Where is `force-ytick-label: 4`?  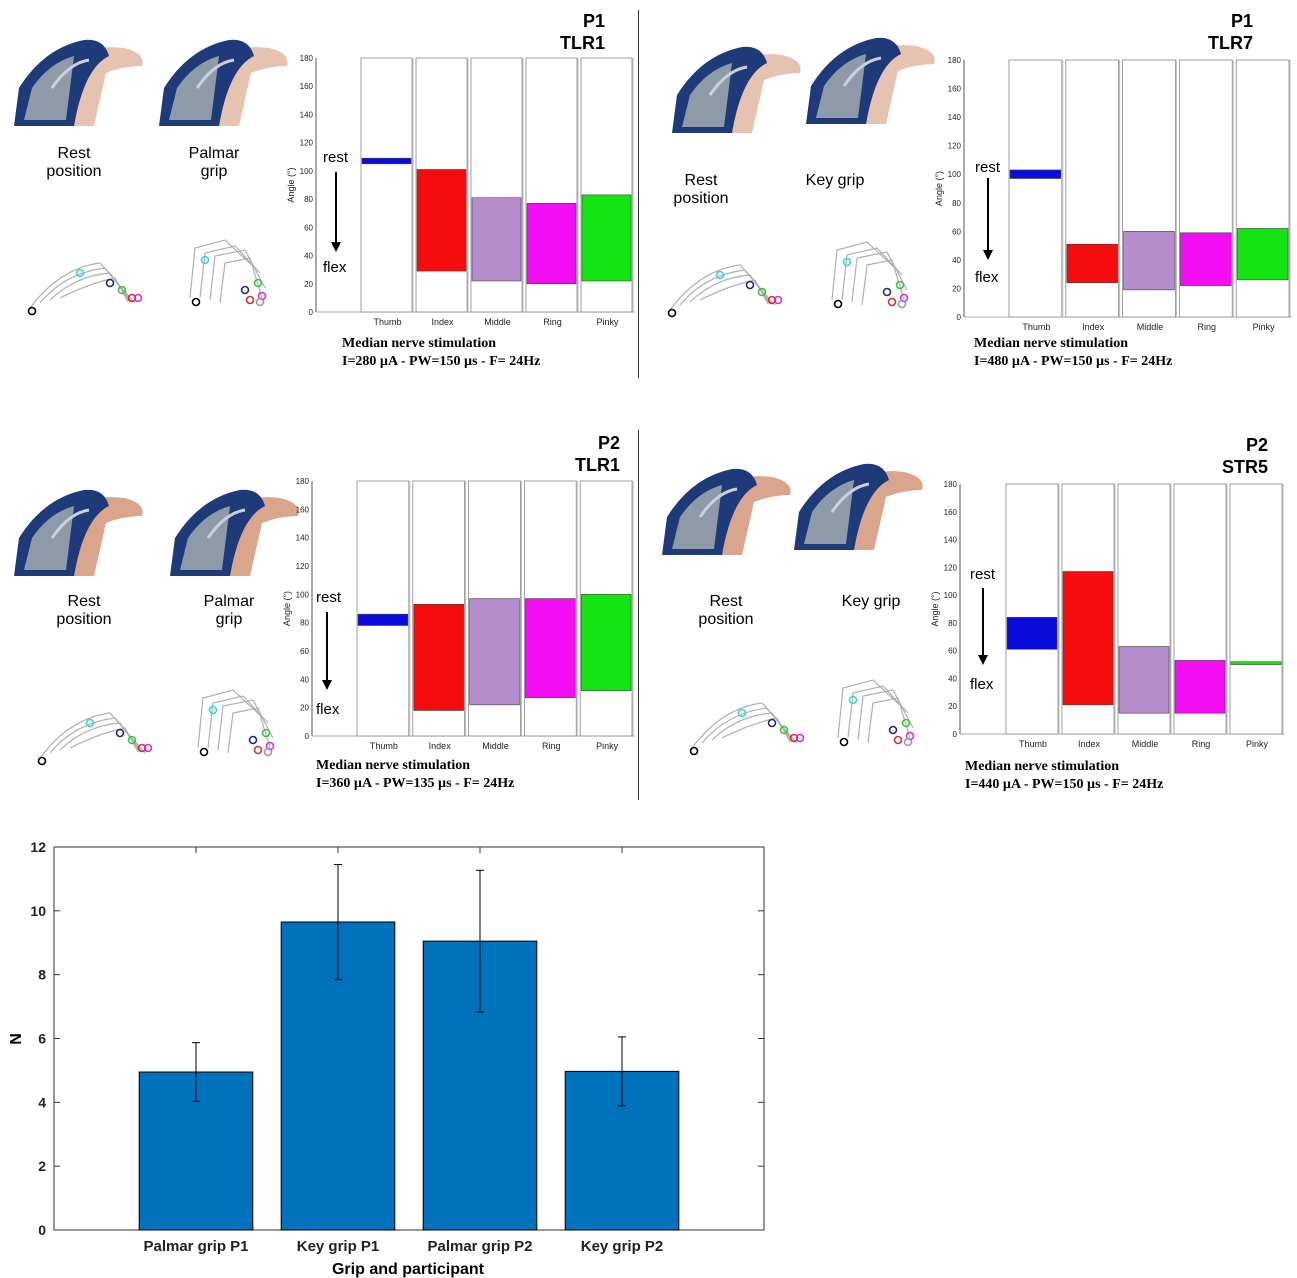
force-ytick-label: 4 is located at coordinates (42, 1102).